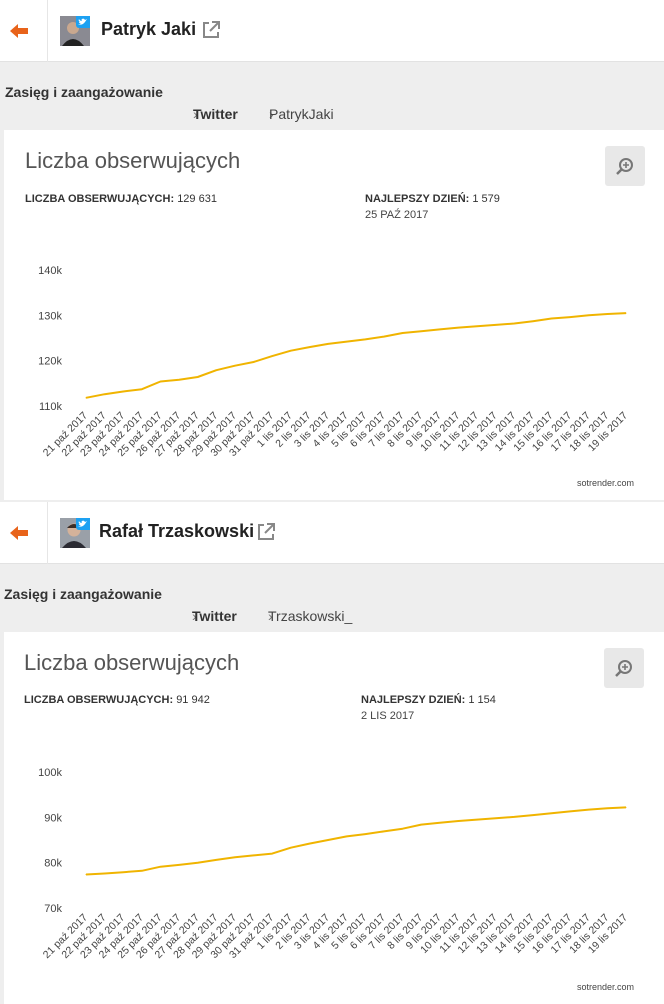  I want to click on followers-stat: LICZBA OBSERWUJĄCYCH: 91 942, so click(117, 700).